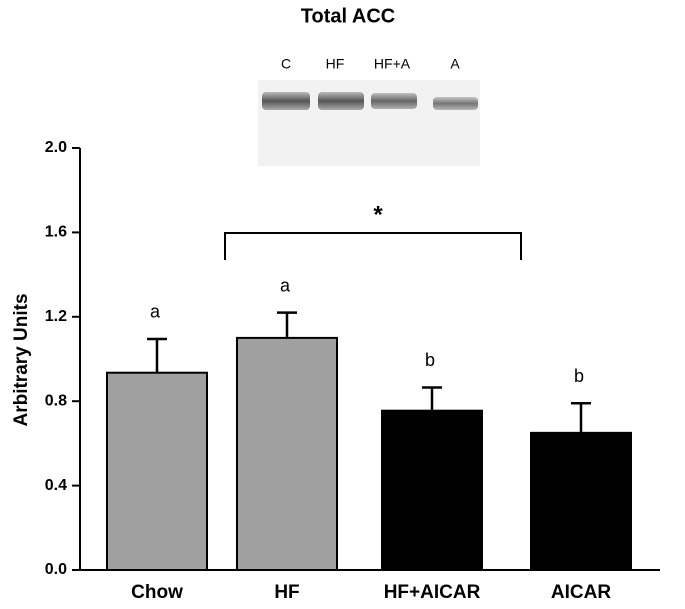 This screenshot has width=685, height=609. I want to click on significance-bracket, so click(373, 246).